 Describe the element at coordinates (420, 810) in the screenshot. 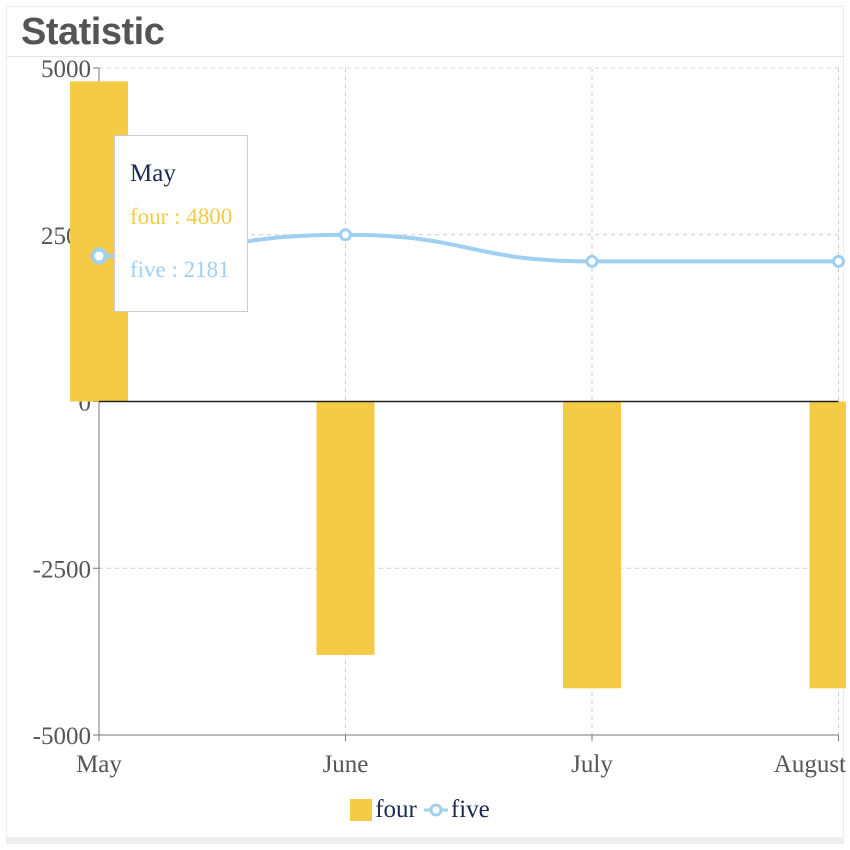

I see `chart-legend: four five` at that location.